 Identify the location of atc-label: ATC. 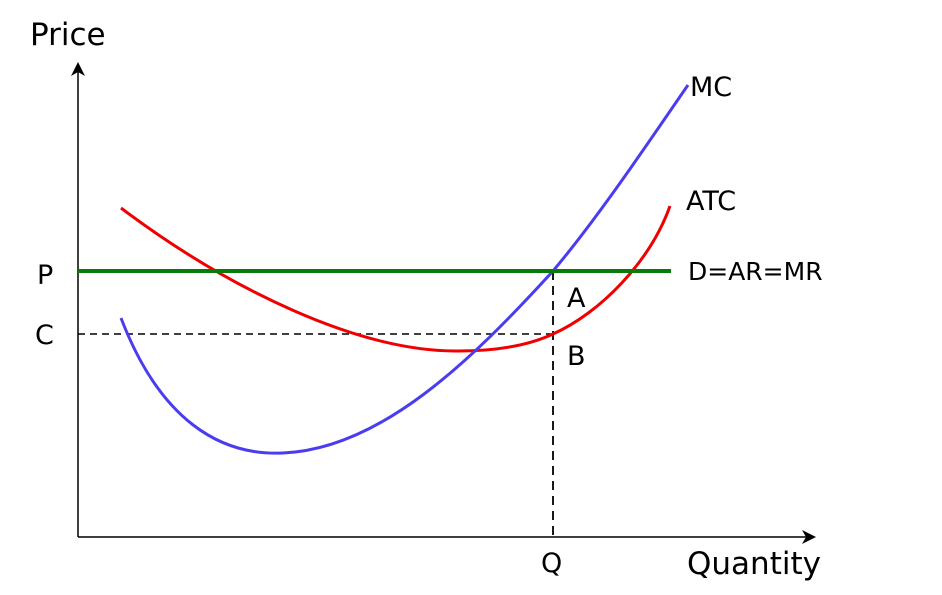
(711, 201).